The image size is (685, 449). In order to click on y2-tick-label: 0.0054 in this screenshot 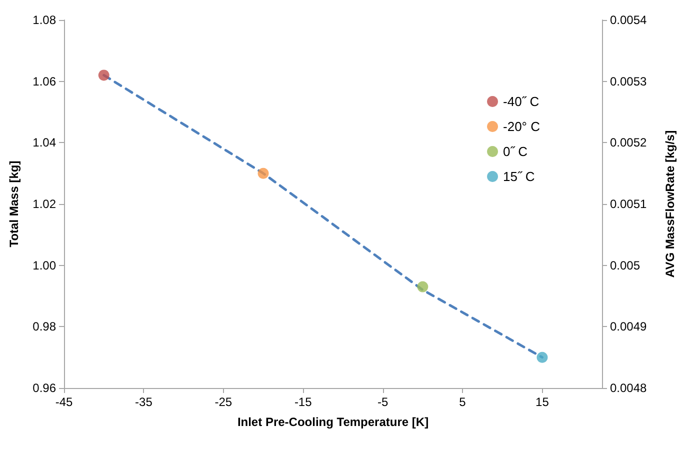, I will do `click(629, 20)`.